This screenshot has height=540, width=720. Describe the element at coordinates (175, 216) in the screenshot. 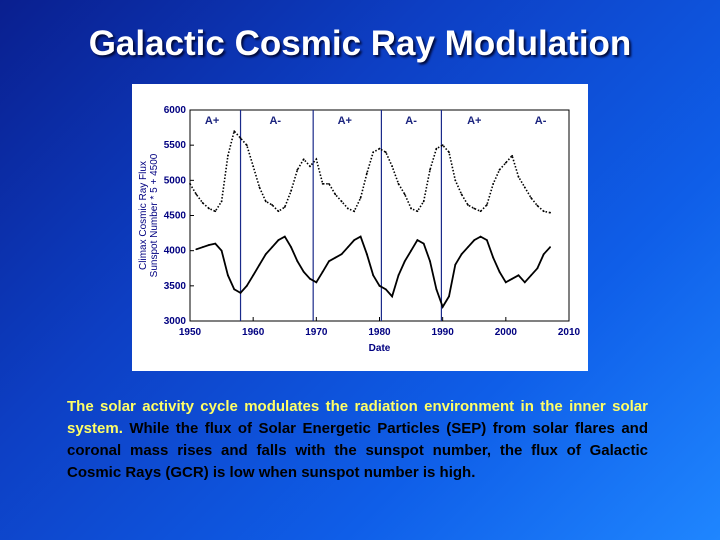

I see `y-tick-label: 4500` at that location.